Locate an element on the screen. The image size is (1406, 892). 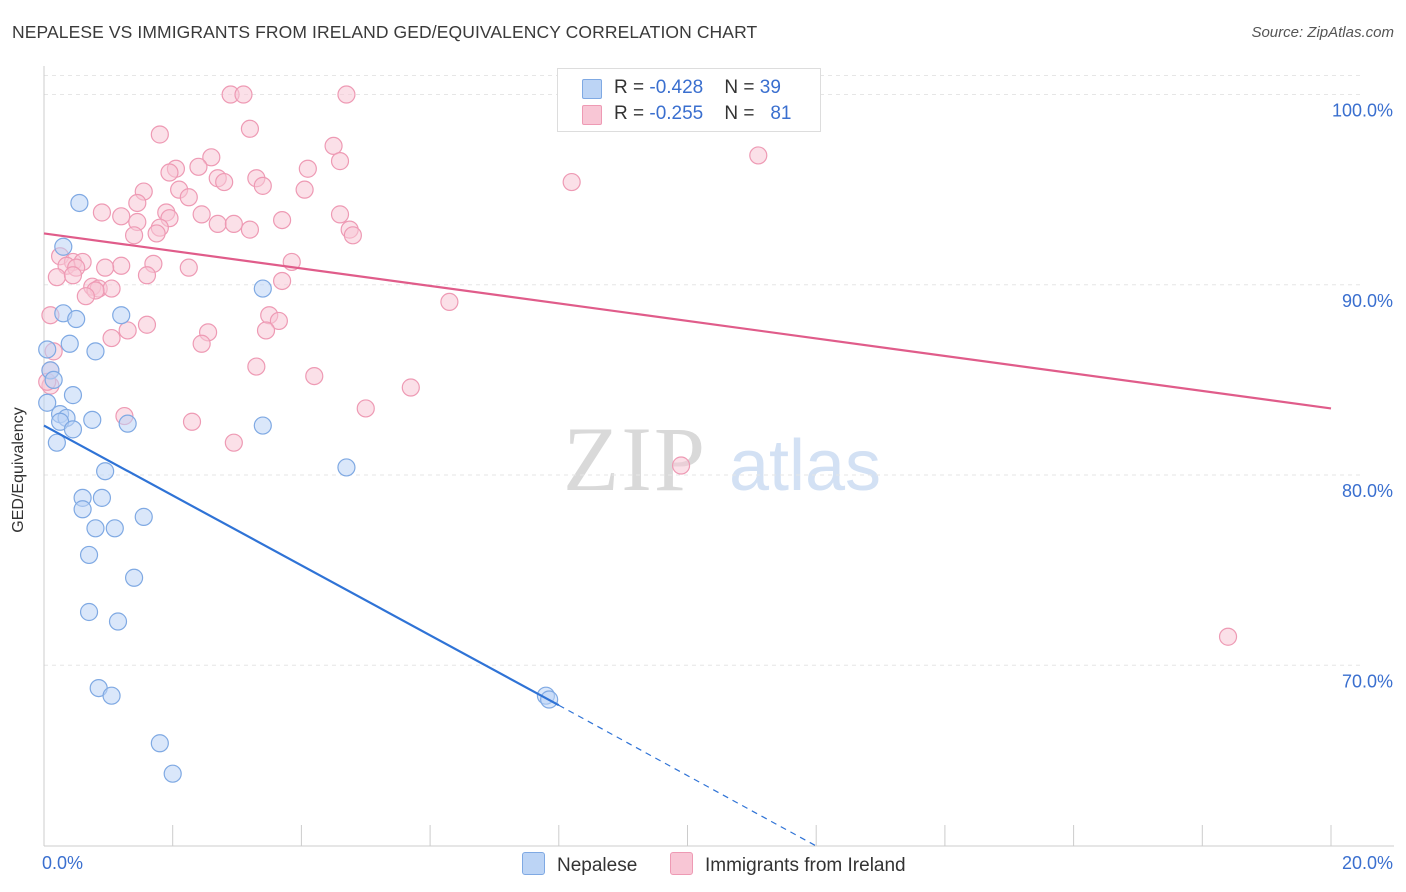
bottom-legend-label-ireland: Immigrants from Ireland is located at coordinates (805, 865).